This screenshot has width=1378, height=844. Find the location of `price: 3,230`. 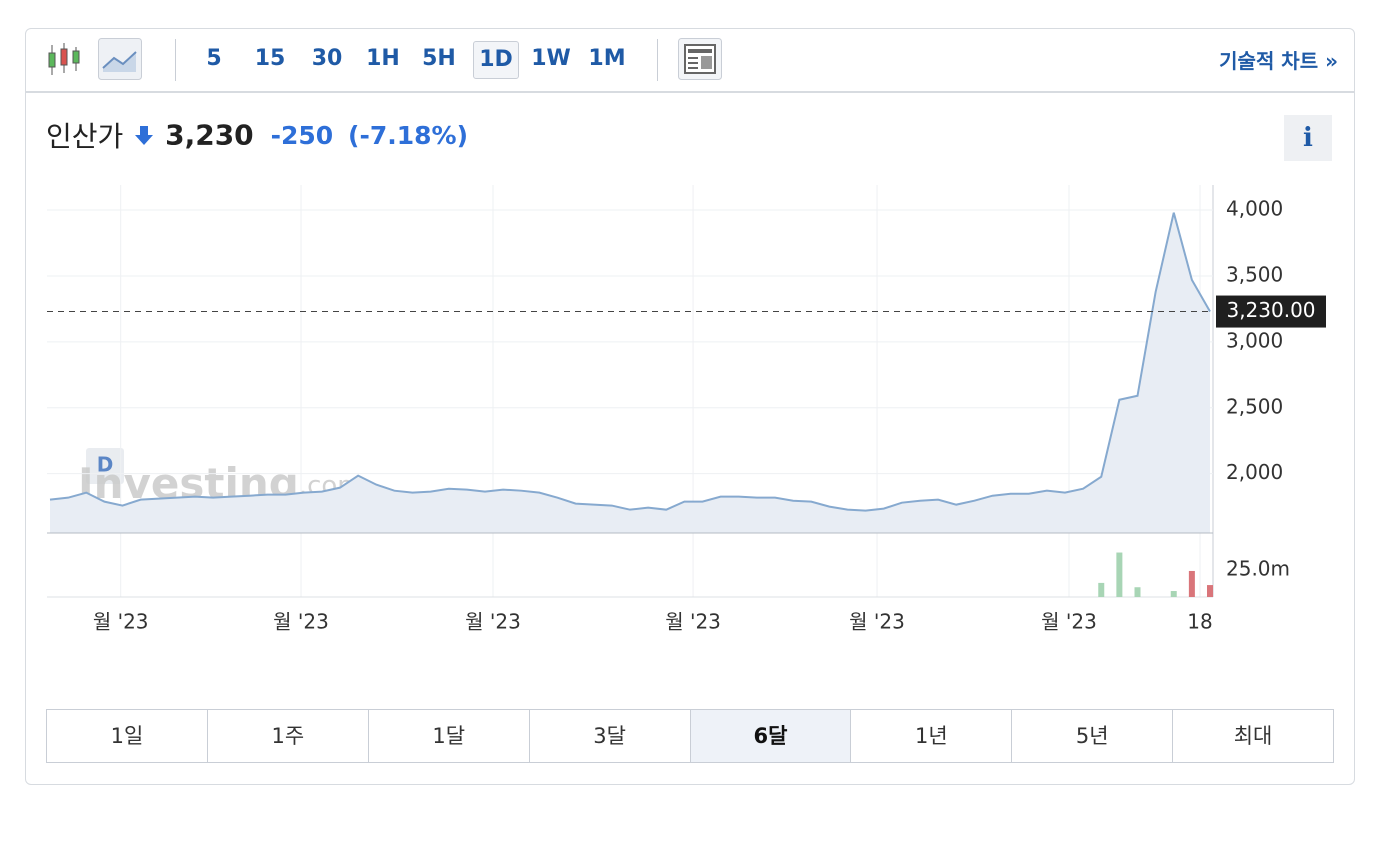

price: 3,230 is located at coordinates (209, 135).